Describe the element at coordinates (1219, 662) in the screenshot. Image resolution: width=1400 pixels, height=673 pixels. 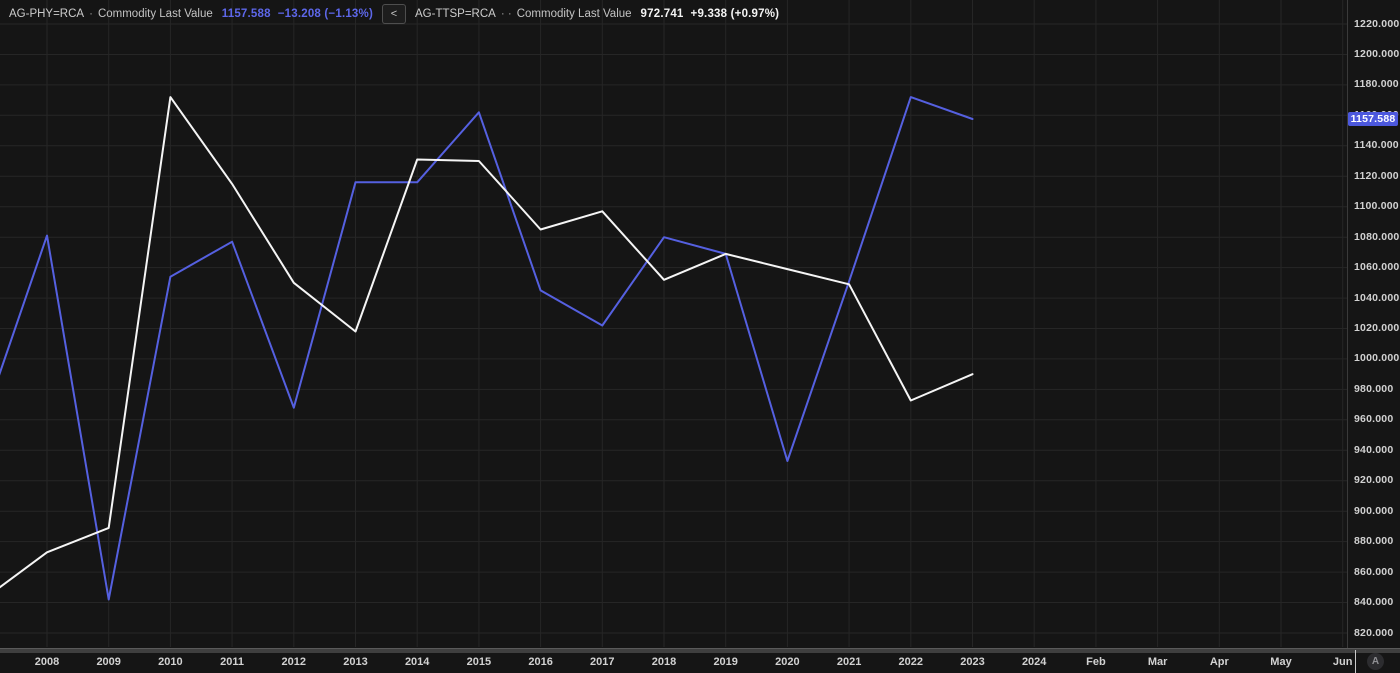
I see `time-axis-label: Apr` at that location.